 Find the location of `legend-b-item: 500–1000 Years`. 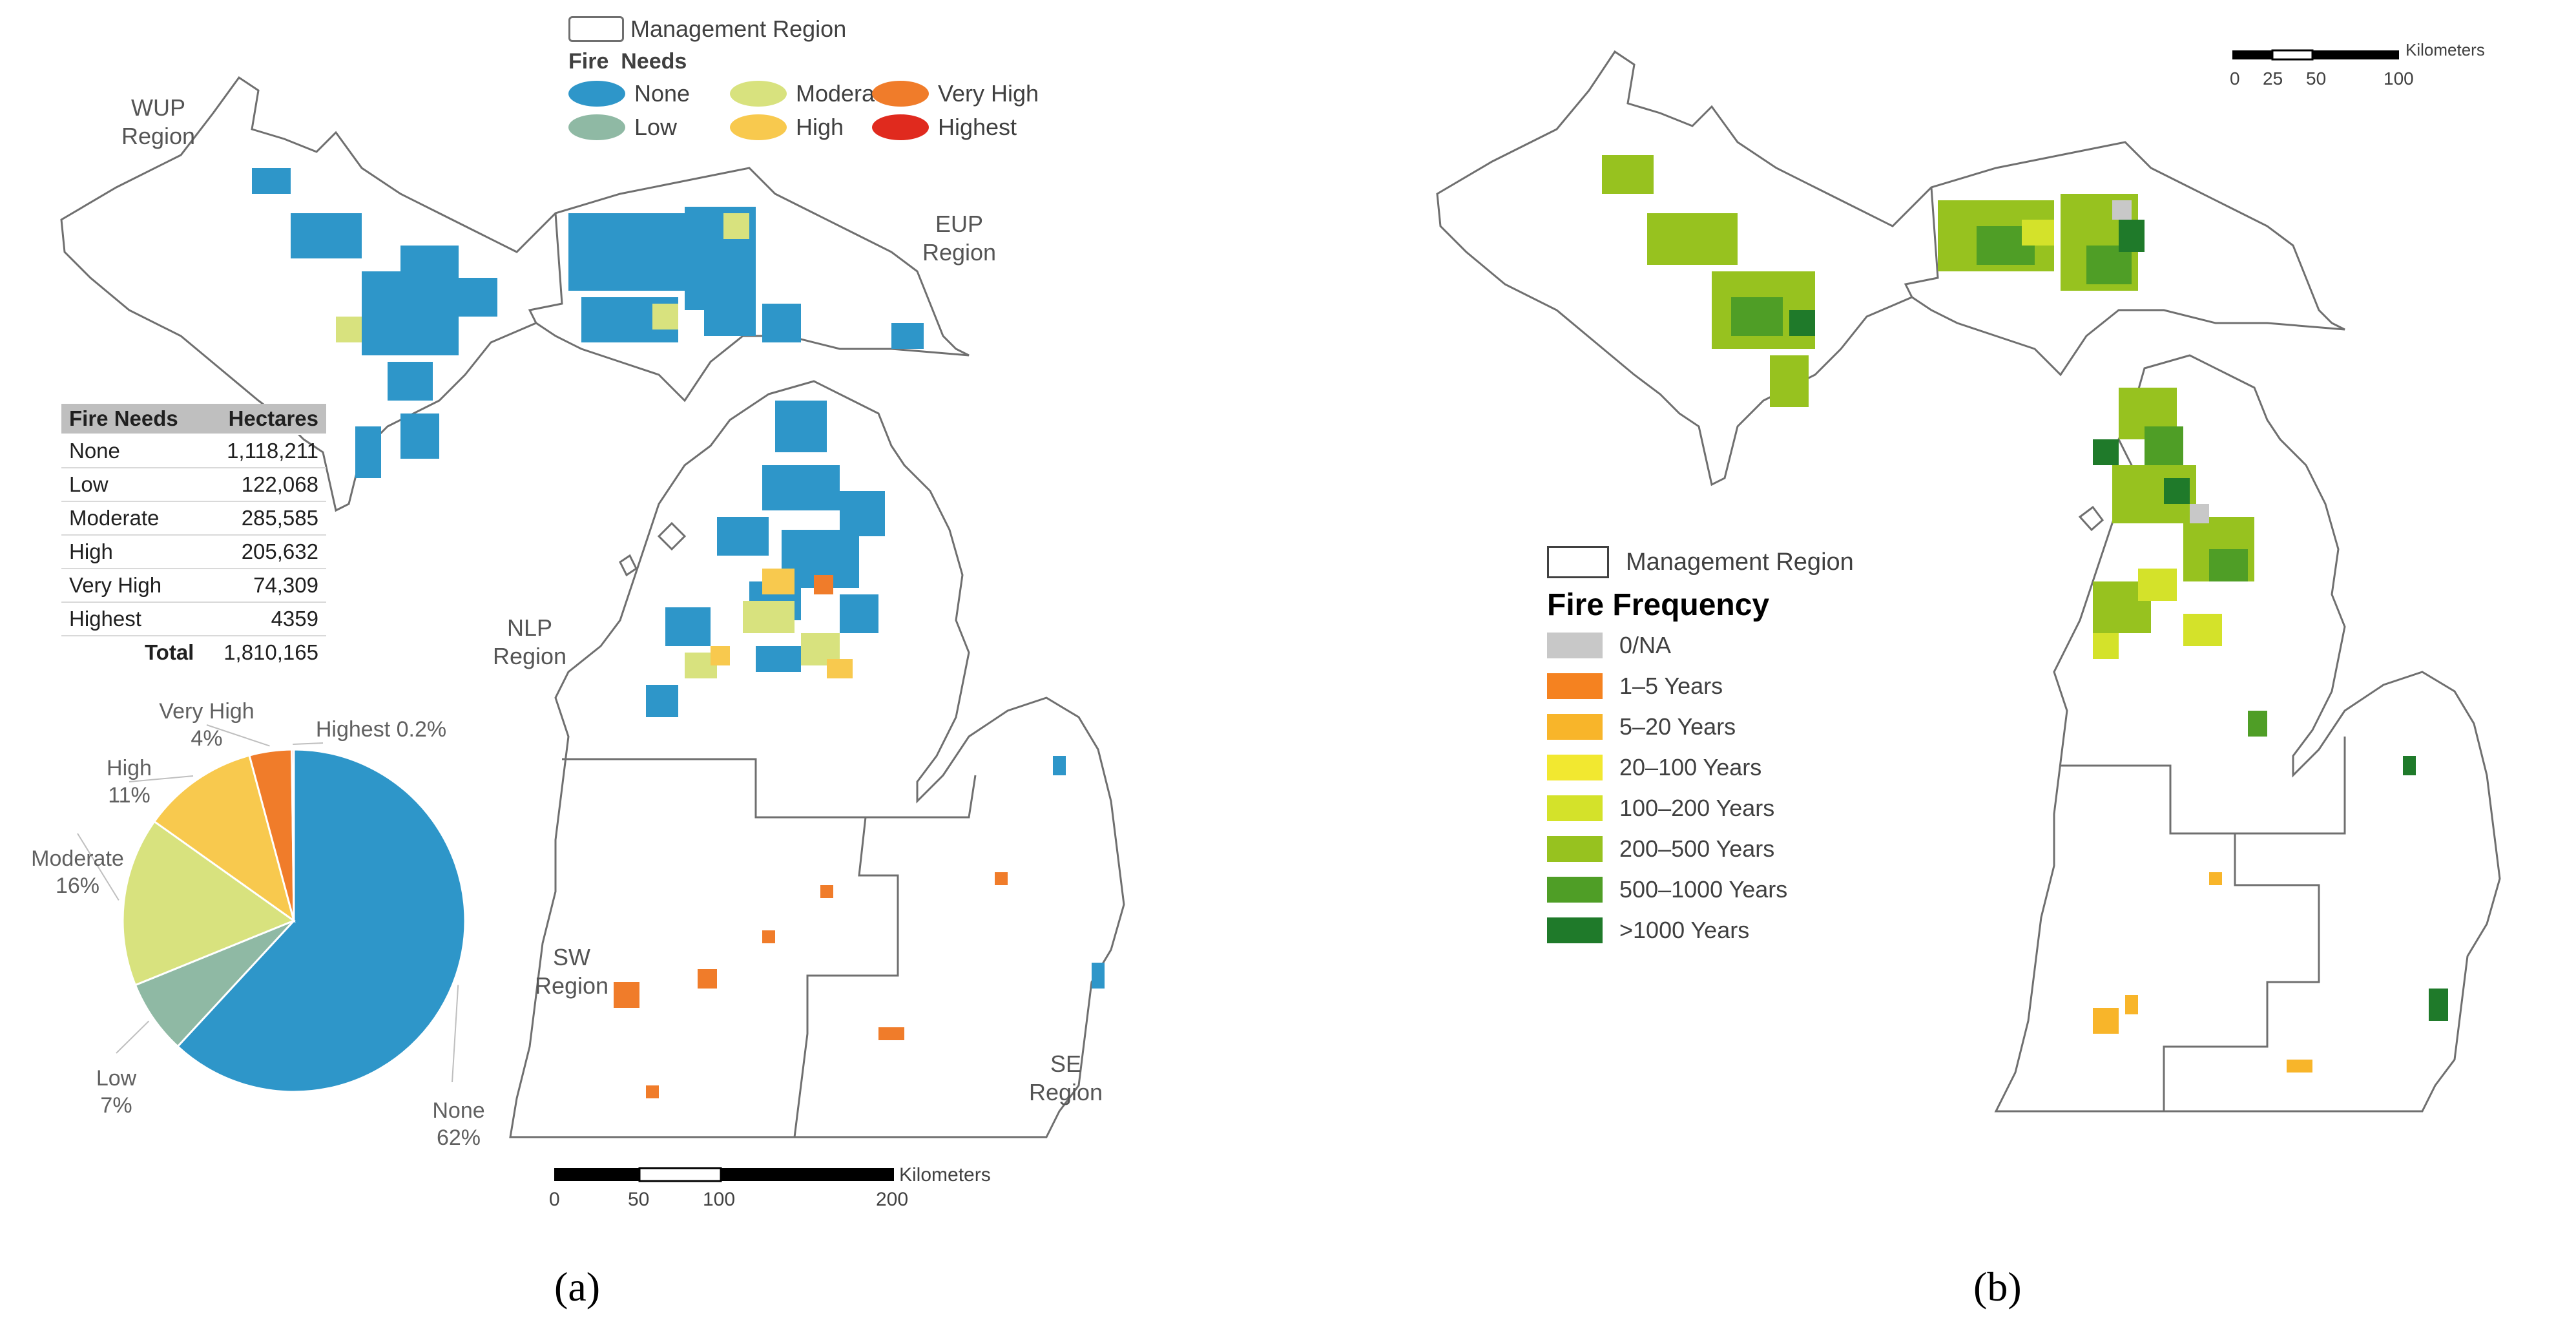

legend-b-item: 500–1000 Years is located at coordinates (1747, 890).